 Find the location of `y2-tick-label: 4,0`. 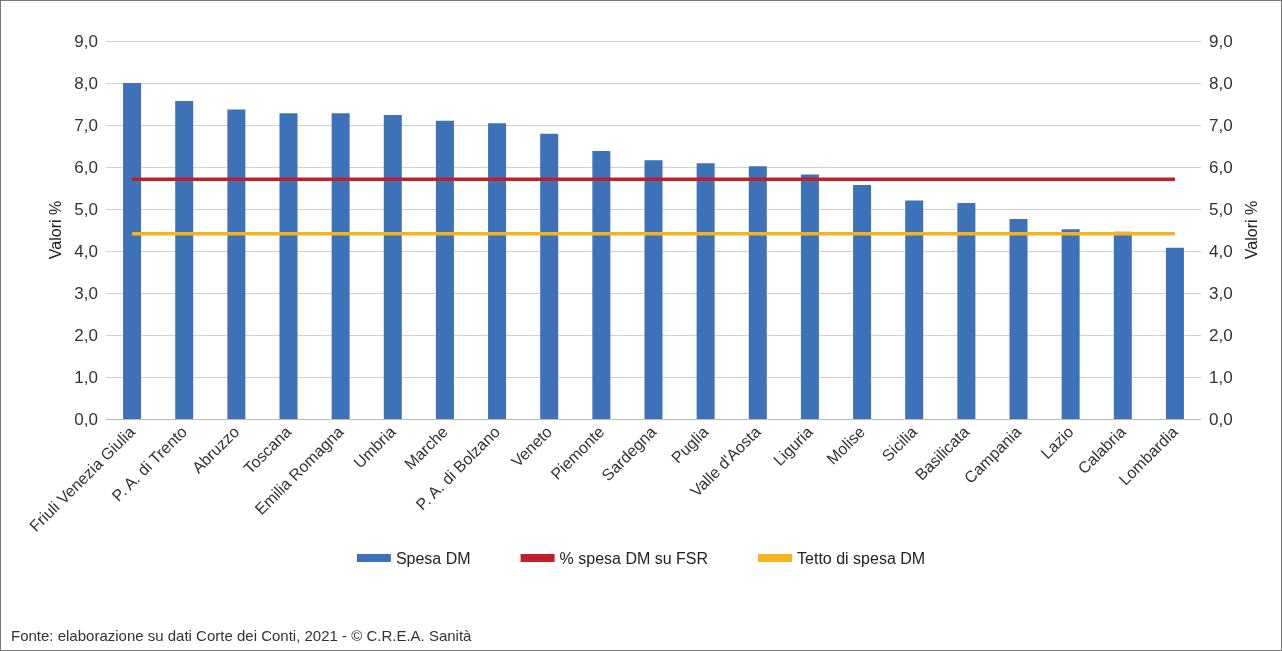

y2-tick-label: 4,0 is located at coordinates (1221, 251).